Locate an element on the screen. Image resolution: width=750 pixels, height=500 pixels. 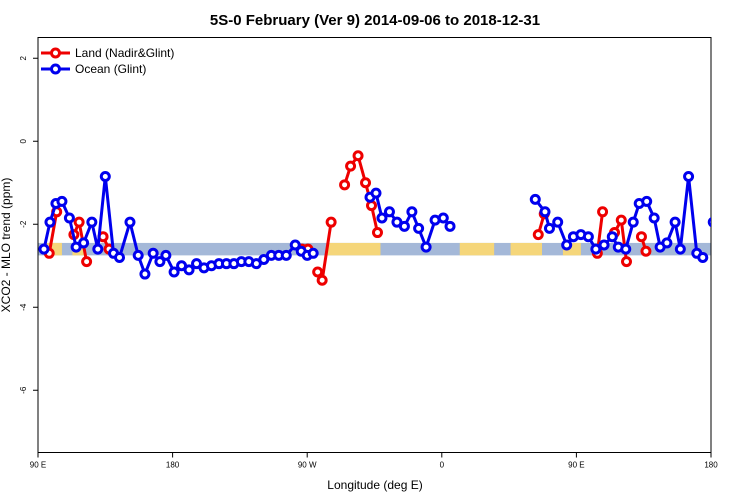
legend-ocean-marker is located at coordinates (55, 69).